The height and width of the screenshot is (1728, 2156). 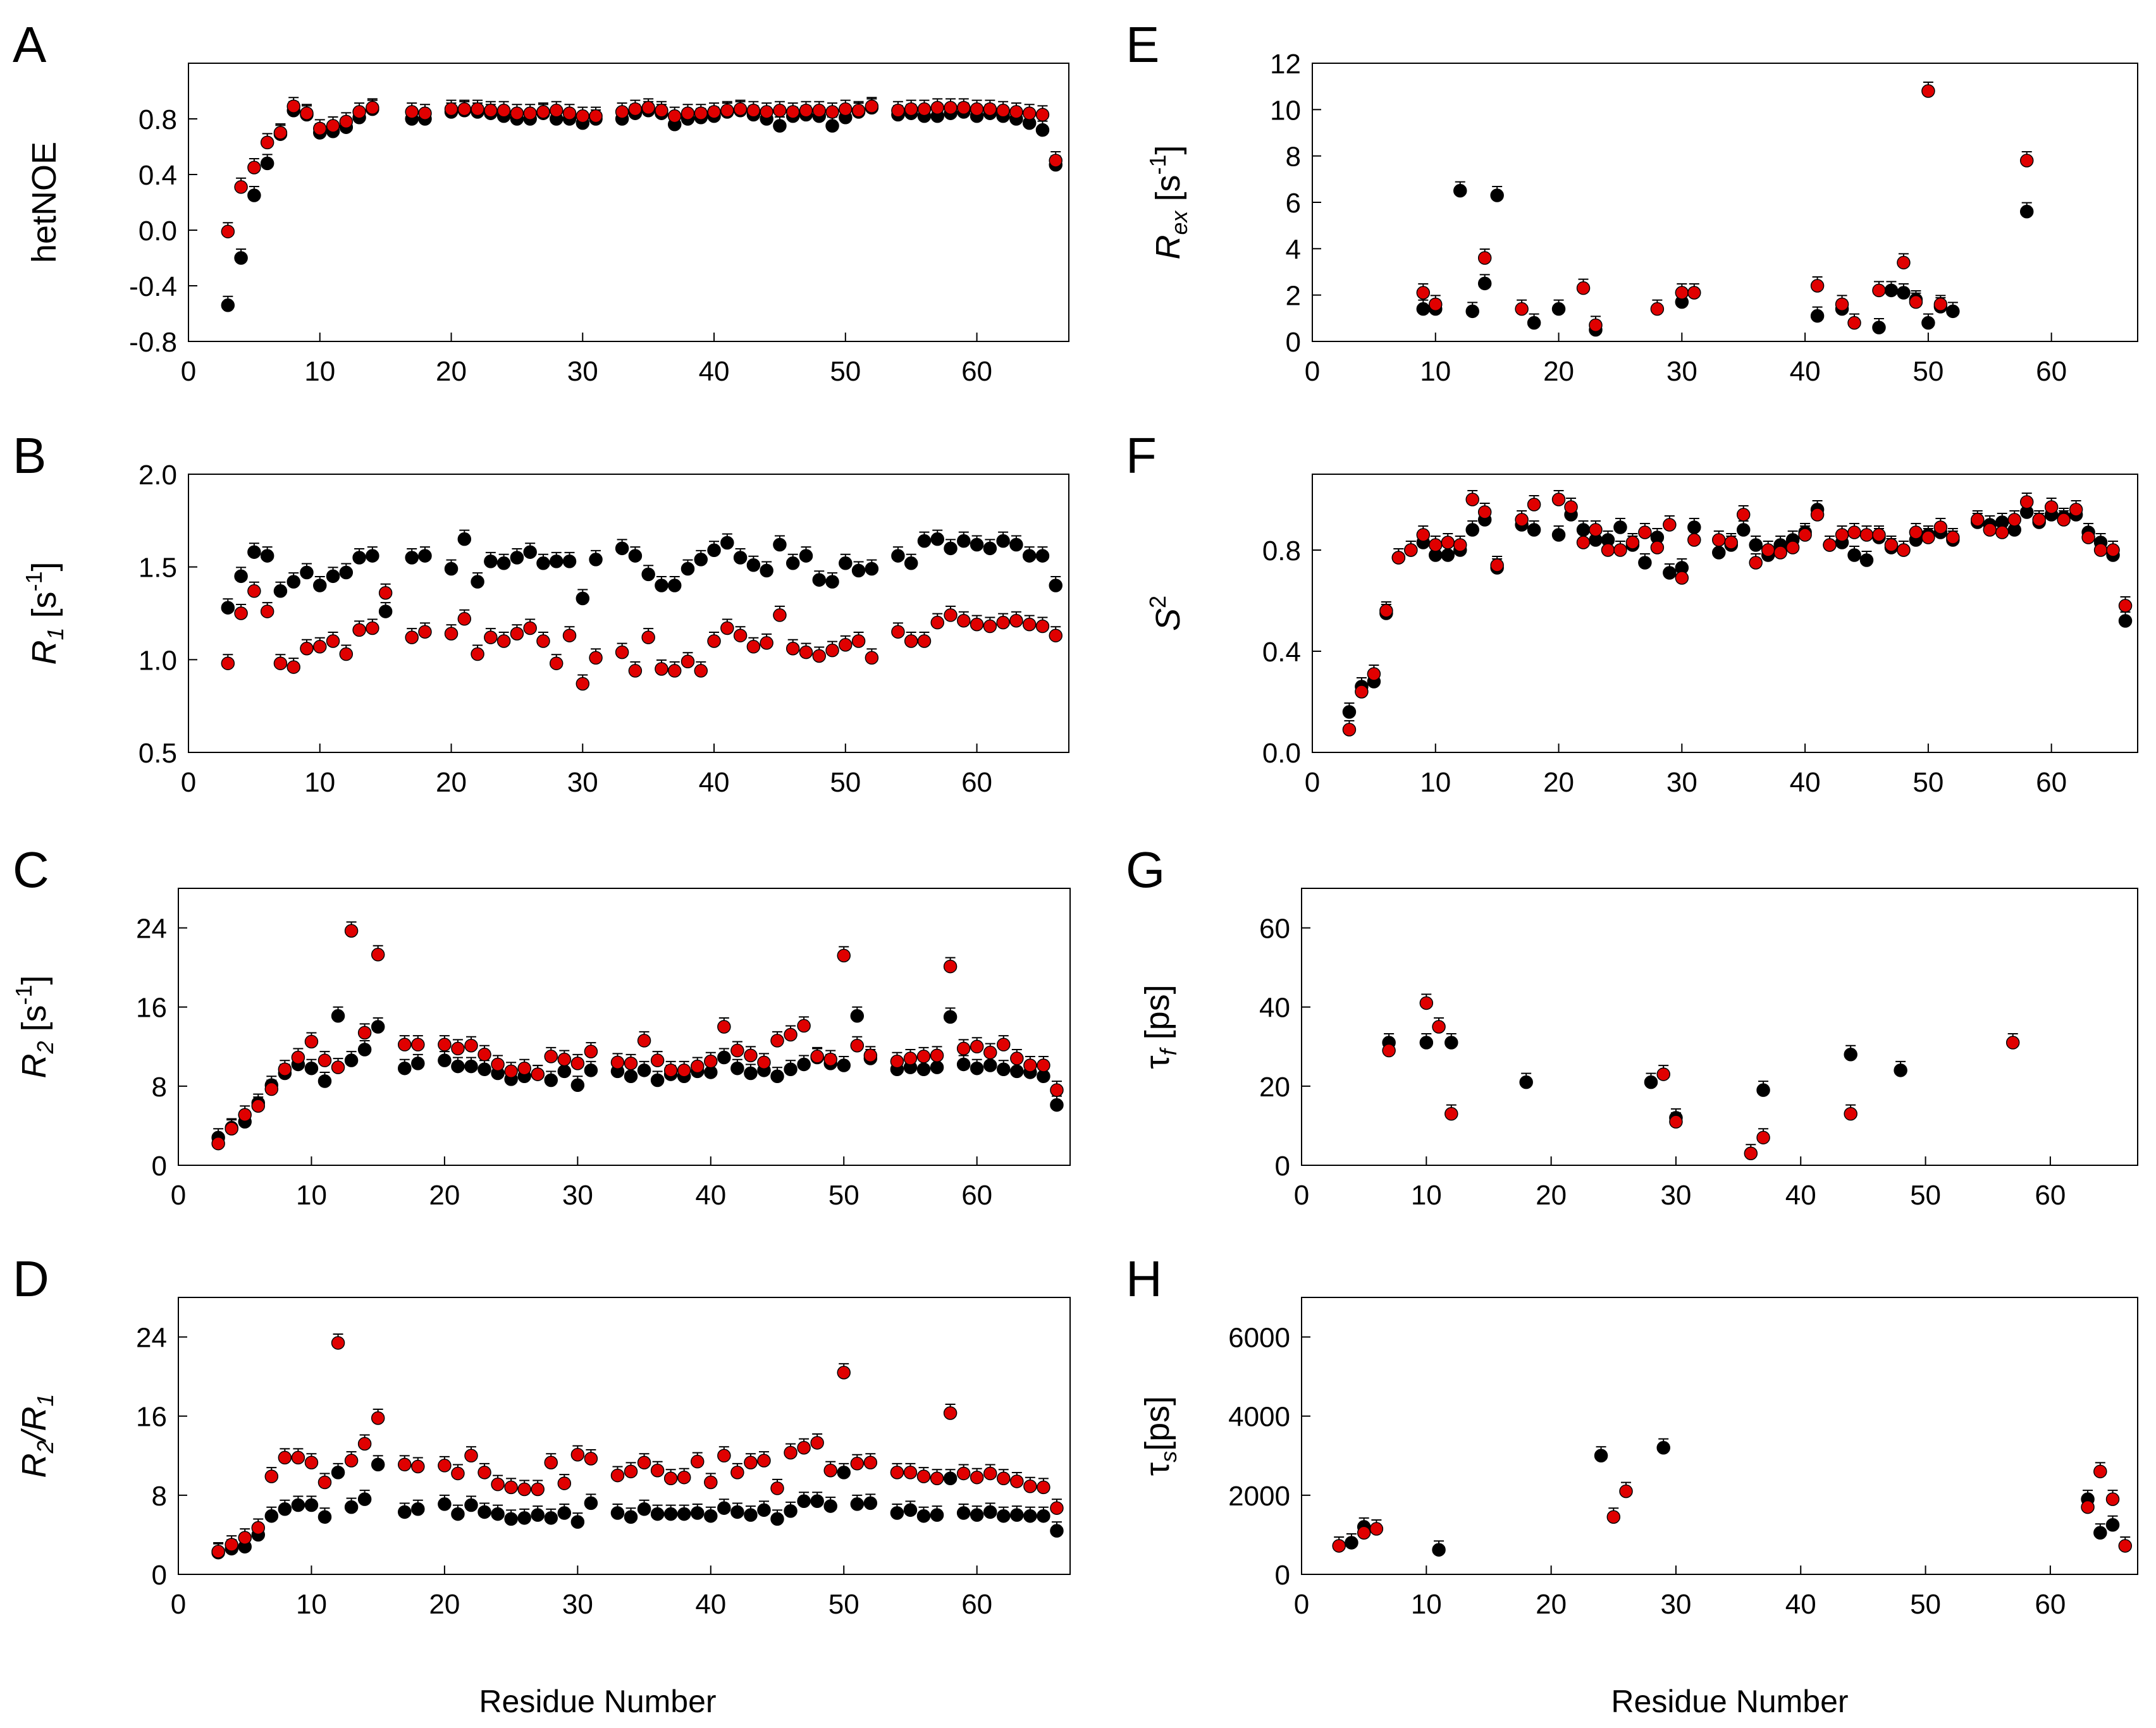 I want to click on panel-A: A -0.8 -0.4 0.0 0.4 0.8 0 10 20 30 40 50 60 hetNOE, so click(x=541, y=201).